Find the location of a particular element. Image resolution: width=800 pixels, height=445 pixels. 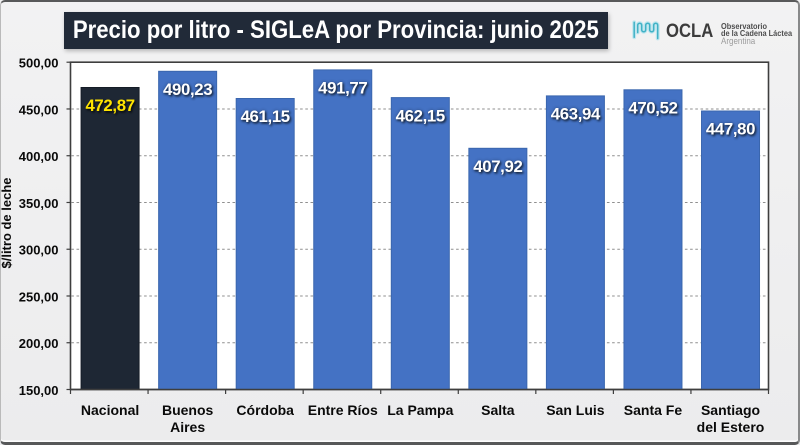

svg-text: Santiago is located at coordinates (730, 410).